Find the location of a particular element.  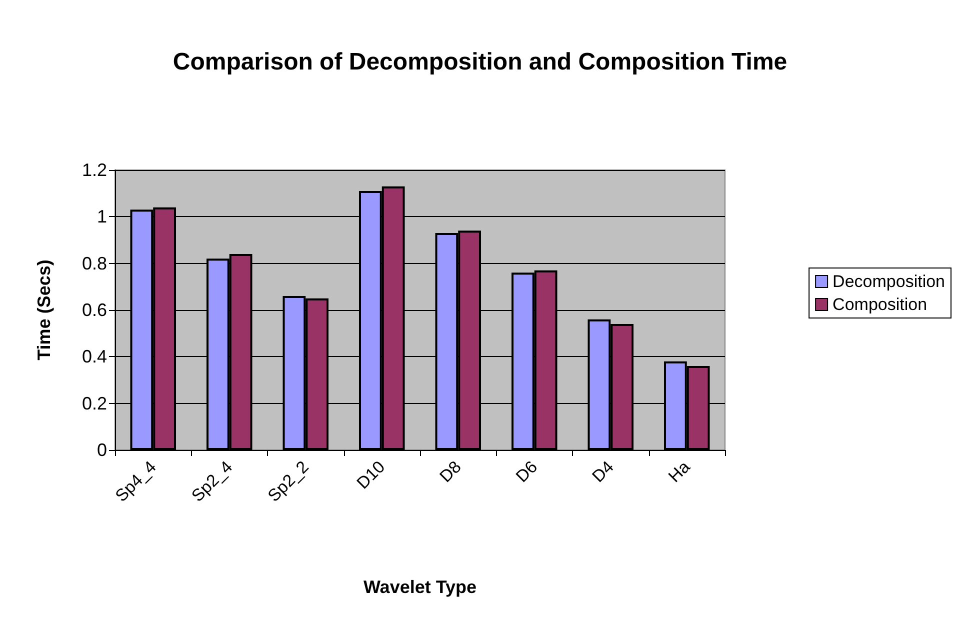

legend-label: Composition is located at coordinates (880, 304).